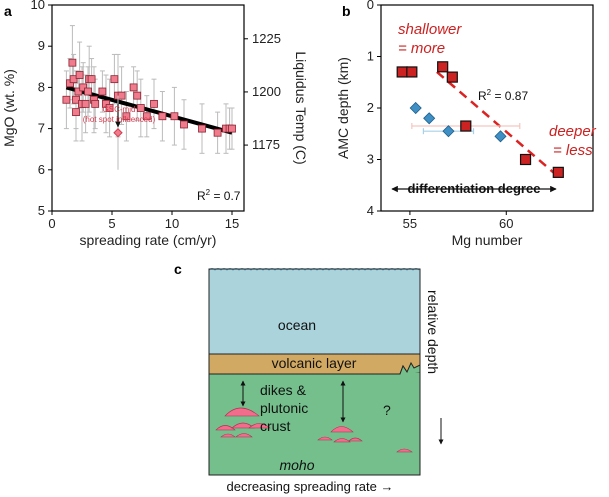 The height and width of the screenshot is (497, 609). What do you see at coordinates (474, 188) in the screenshot?
I see `b-differentiation-label: differentiation degree` at bounding box center [474, 188].